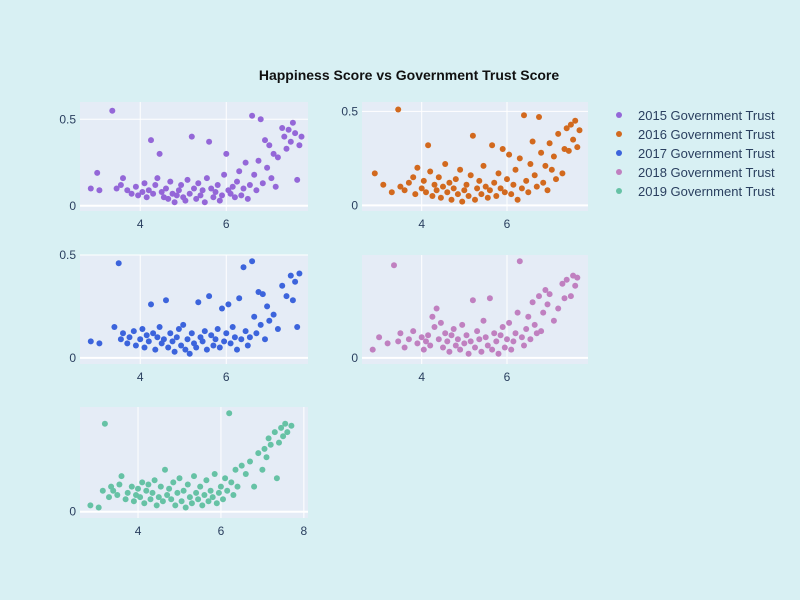 The image size is (800, 600). I want to click on legend-item-3: 2017 Government Trust, so click(695, 153).